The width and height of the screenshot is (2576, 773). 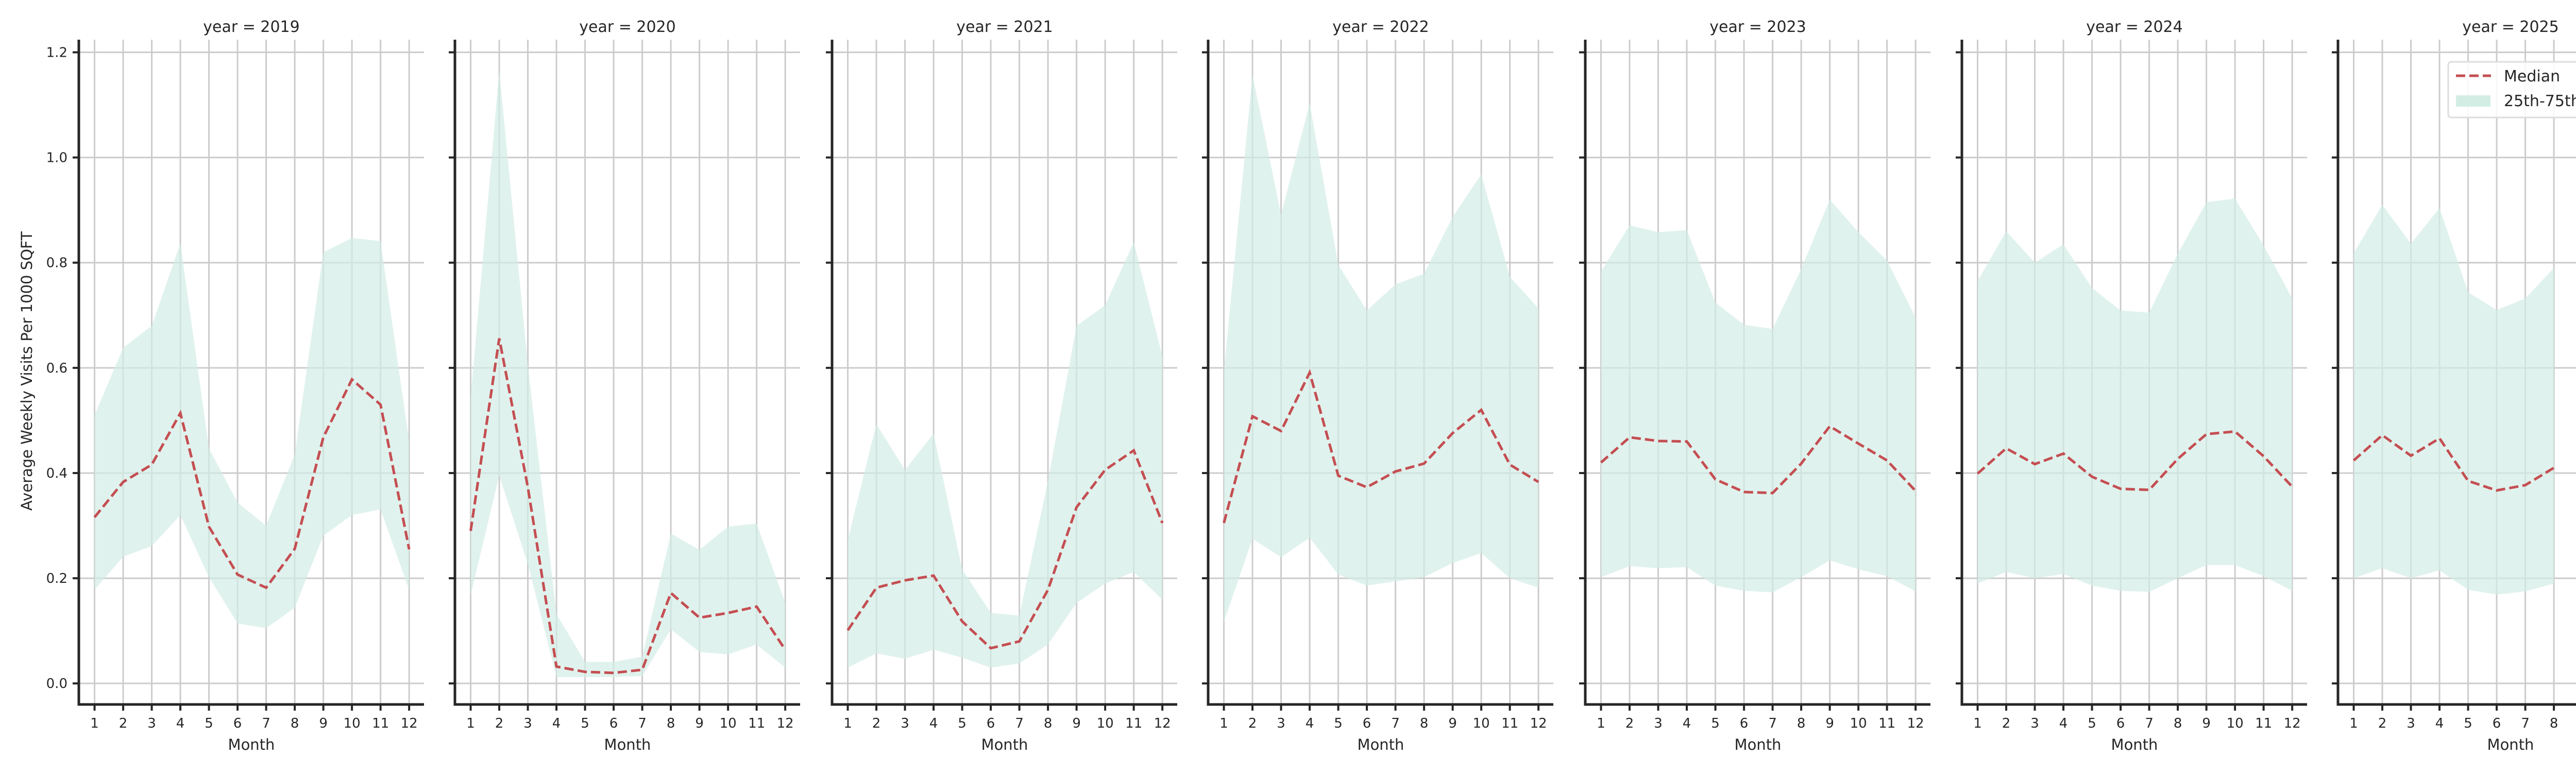 I want to click on y-tick-label: 1.2, so click(x=56, y=52).